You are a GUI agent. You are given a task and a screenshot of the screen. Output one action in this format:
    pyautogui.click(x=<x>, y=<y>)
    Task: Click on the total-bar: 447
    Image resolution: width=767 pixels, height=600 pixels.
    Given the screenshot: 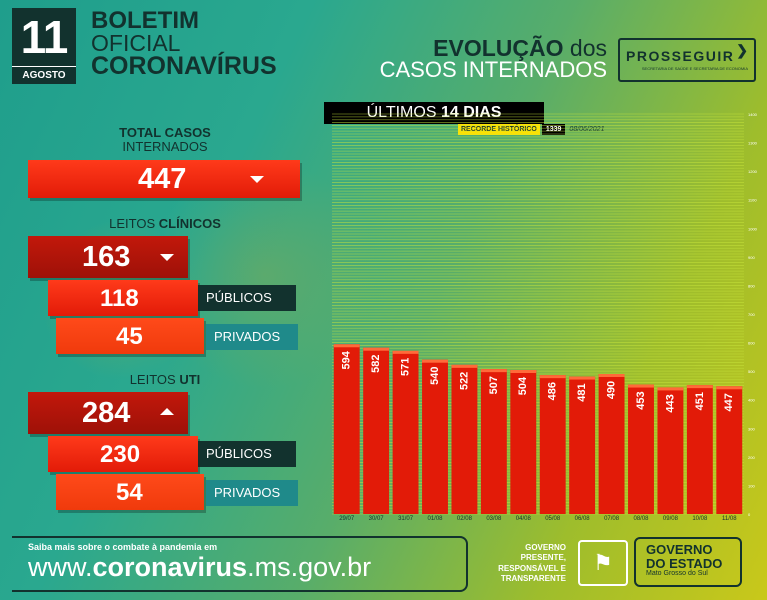 What is the action you would take?
    pyautogui.click(x=164, y=179)
    